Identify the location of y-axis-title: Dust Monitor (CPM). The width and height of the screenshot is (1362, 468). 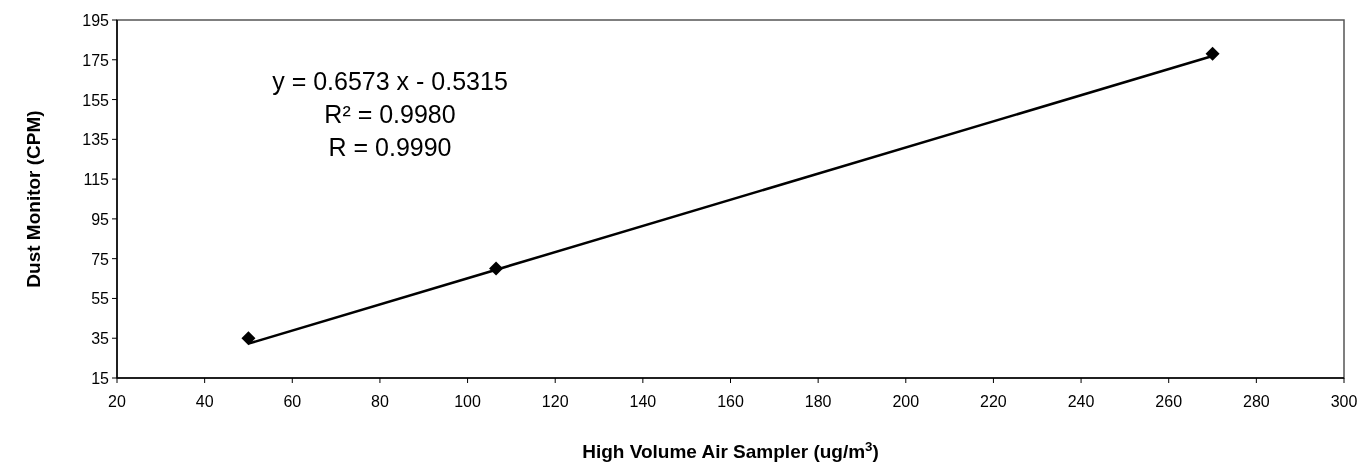
(33, 199).